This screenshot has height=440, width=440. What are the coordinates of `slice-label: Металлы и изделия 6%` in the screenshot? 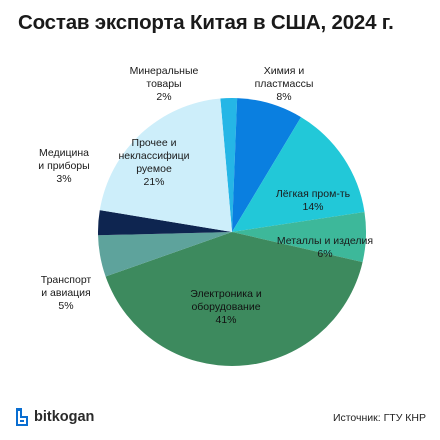 It's located at (325, 247).